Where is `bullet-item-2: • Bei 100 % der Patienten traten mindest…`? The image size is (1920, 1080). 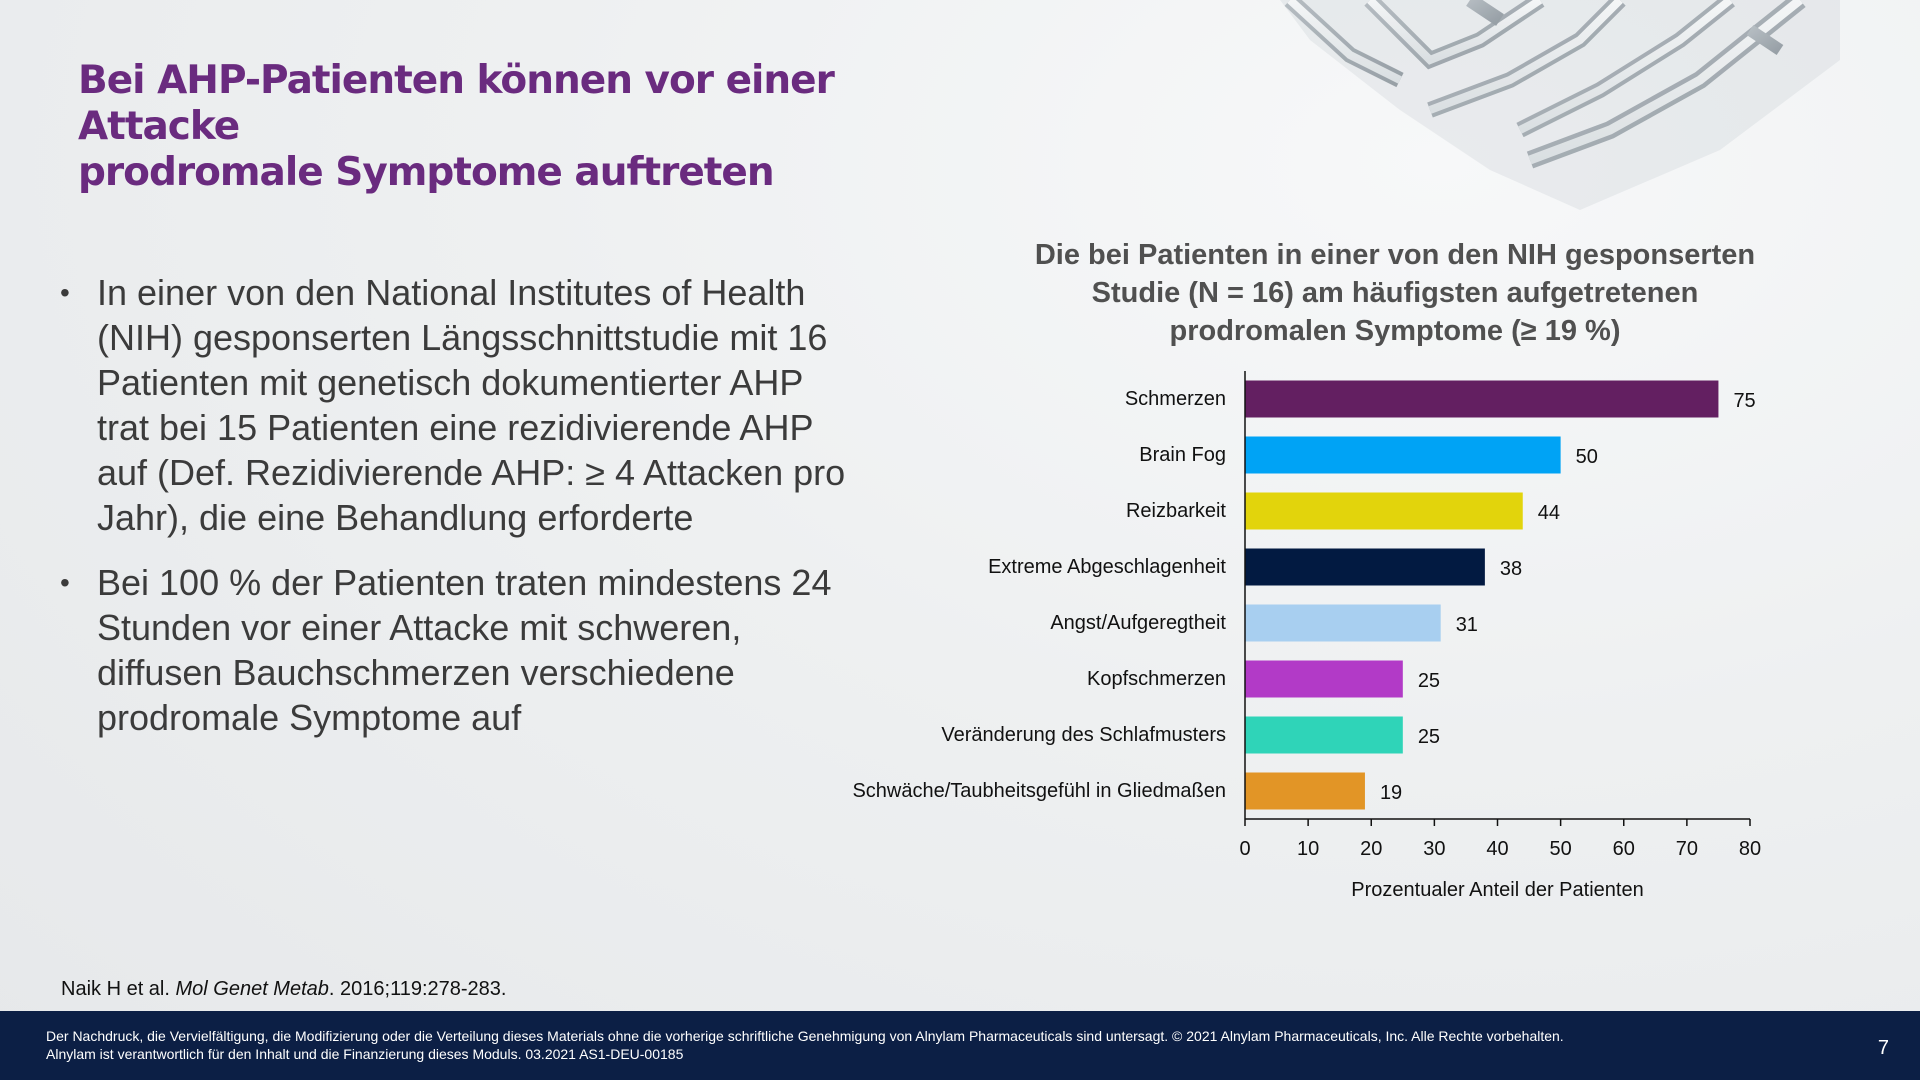 bullet-item-2: • Bei 100 % der Patienten traten mindest… is located at coordinates (460, 650).